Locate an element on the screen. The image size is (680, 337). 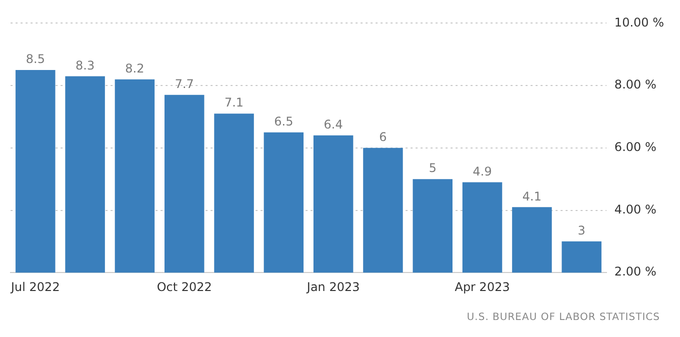
data-label: 6.4 is located at coordinates (333, 125).